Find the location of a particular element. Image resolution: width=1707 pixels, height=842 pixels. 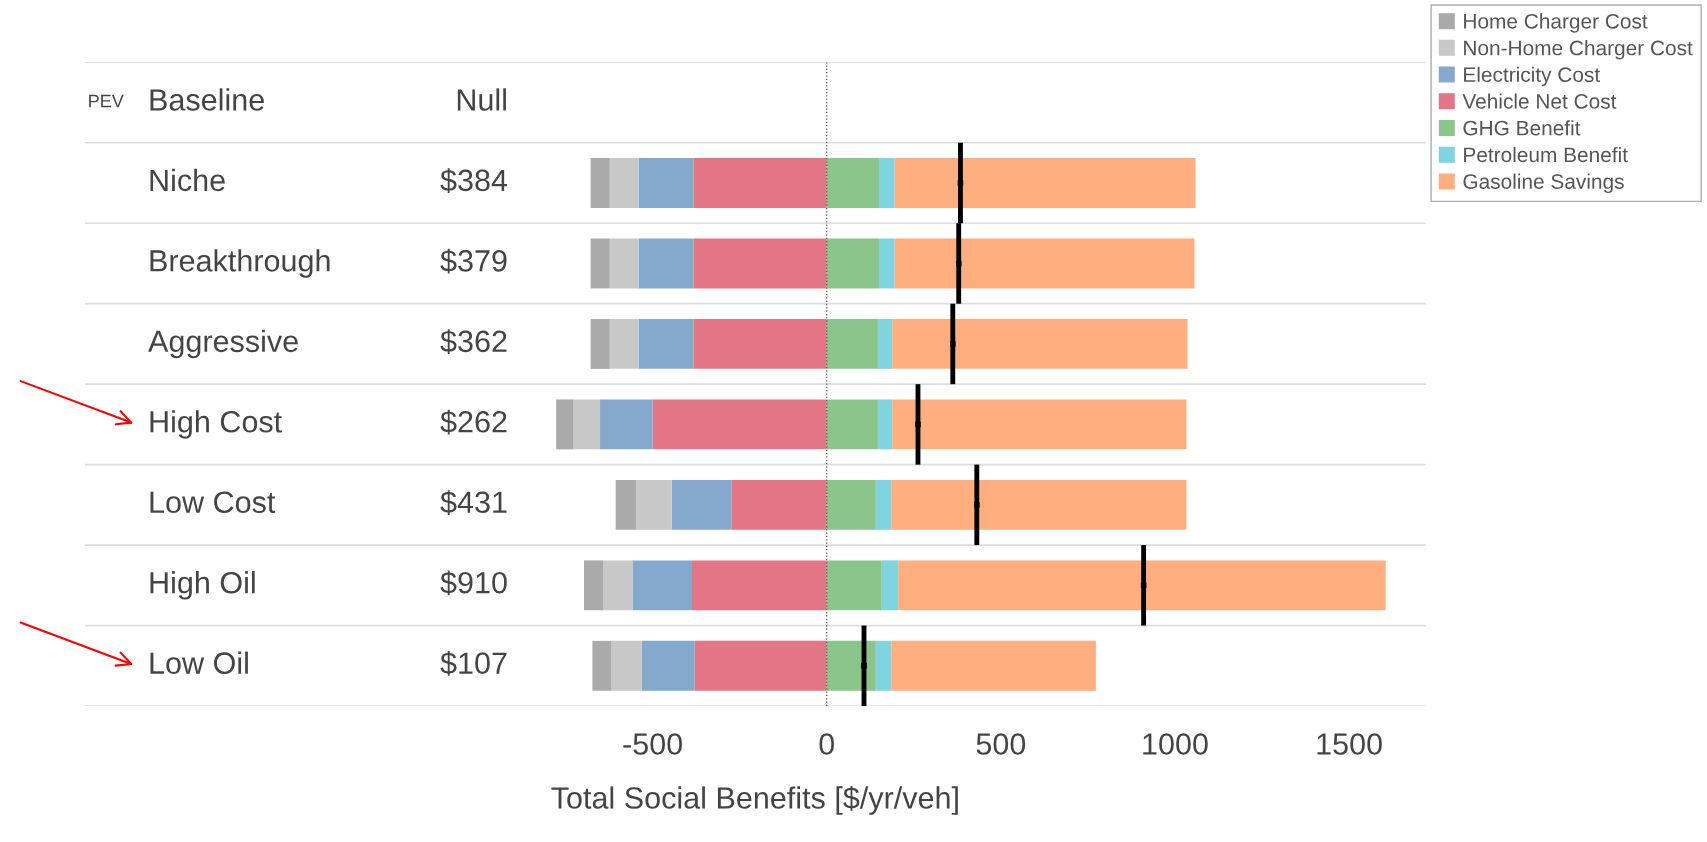

x-tick-label: 500 is located at coordinates (1001, 744).